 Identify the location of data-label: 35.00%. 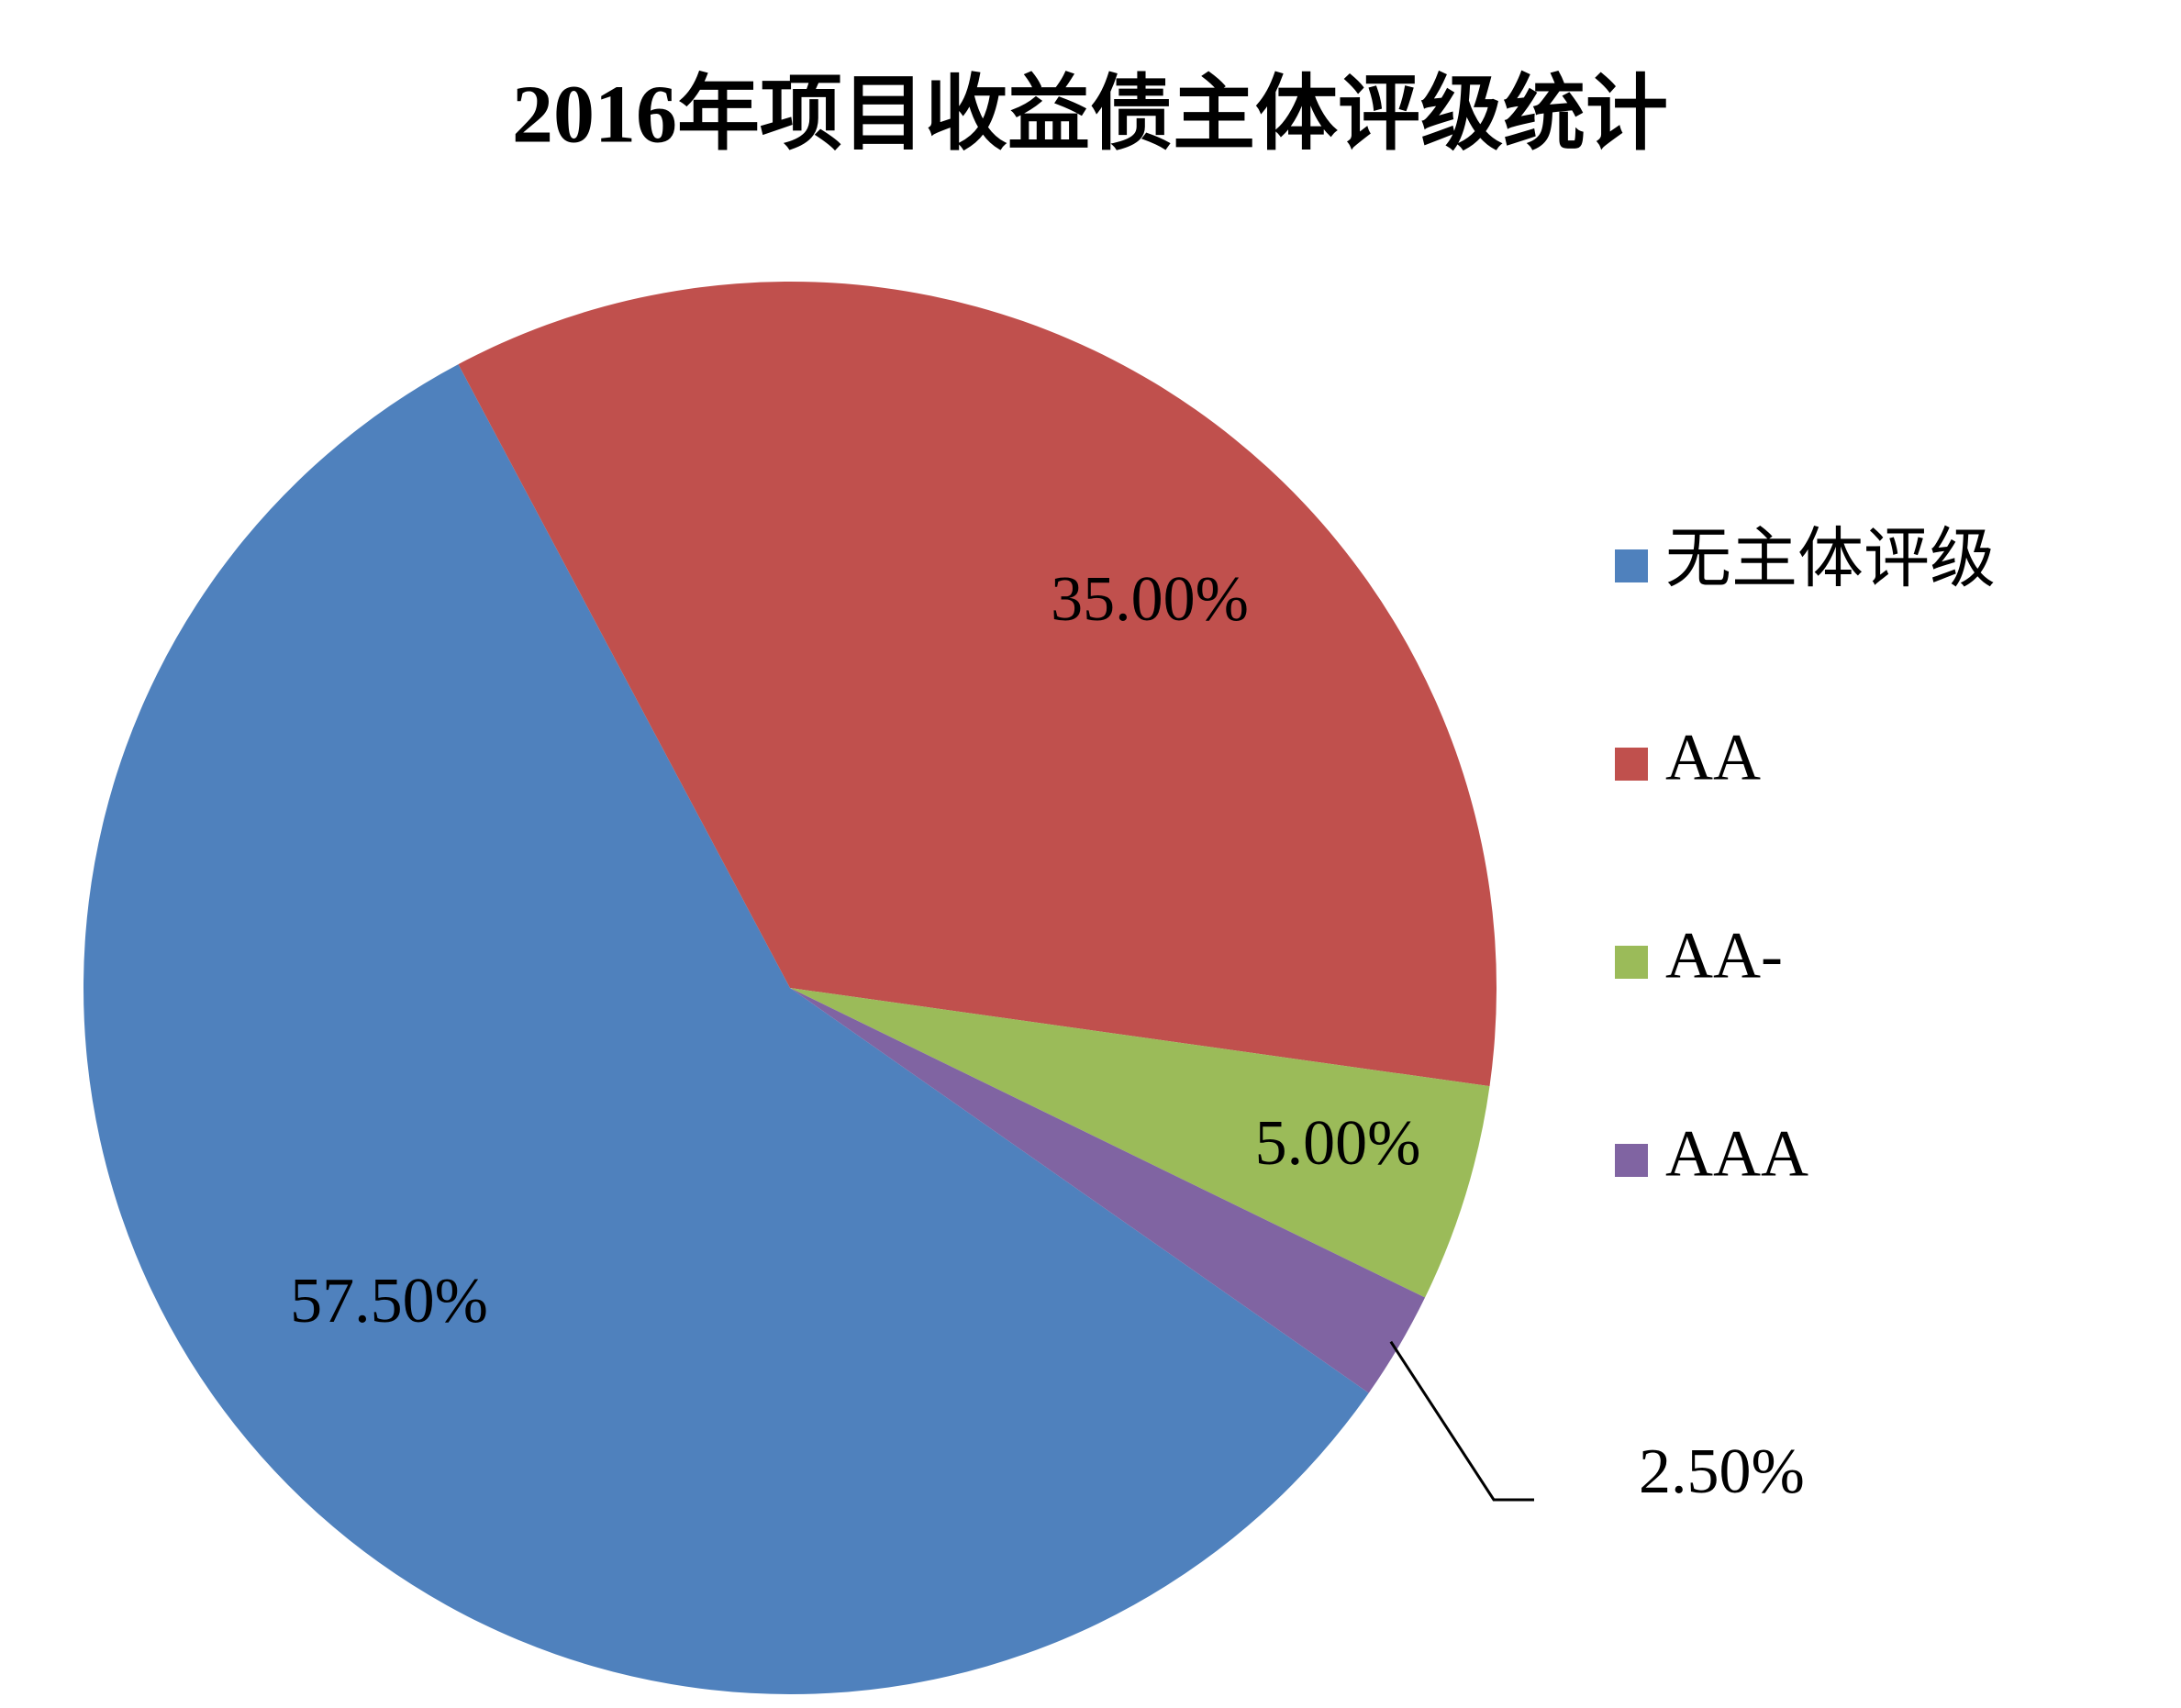
(1150, 599).